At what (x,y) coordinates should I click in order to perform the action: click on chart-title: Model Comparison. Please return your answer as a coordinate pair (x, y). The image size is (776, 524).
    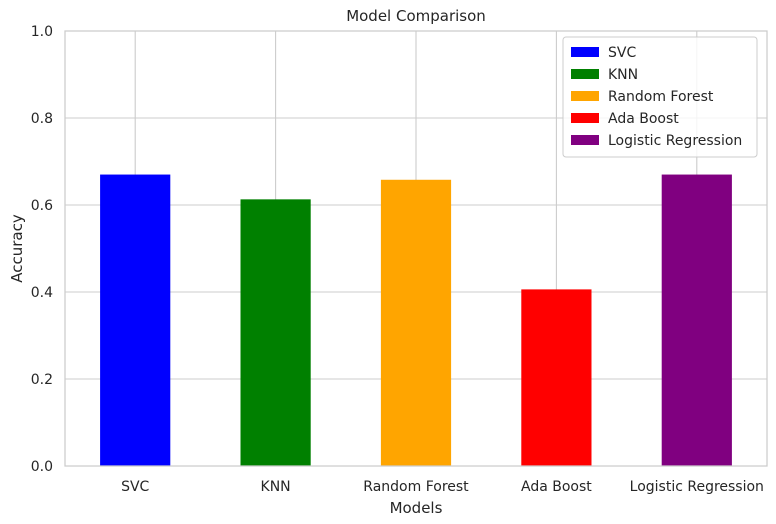
    Looking at the image, I should click on (416, 16).